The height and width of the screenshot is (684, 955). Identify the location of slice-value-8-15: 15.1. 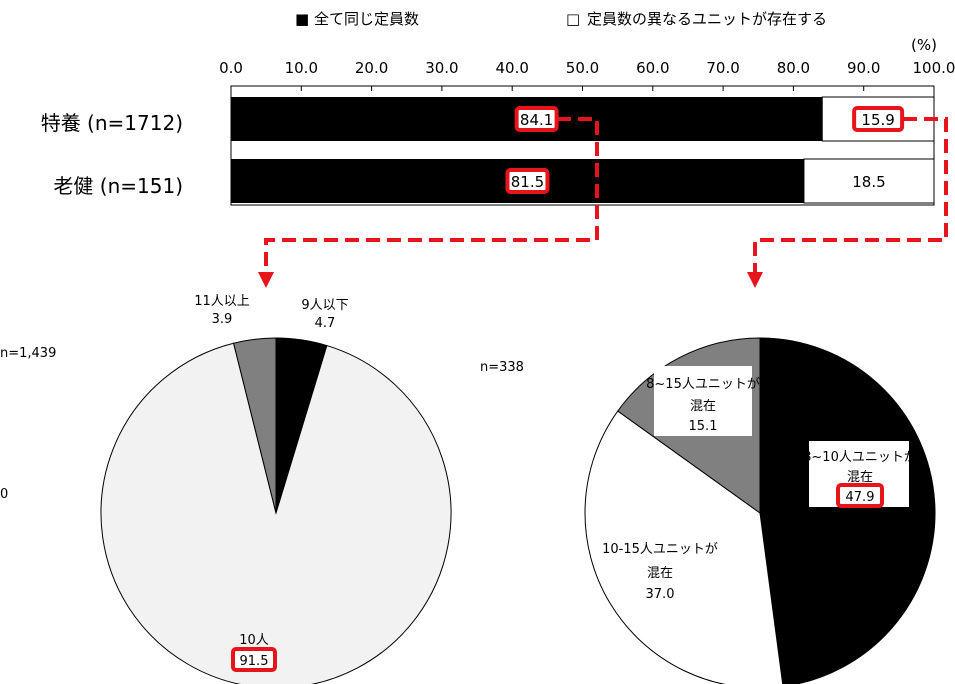
(703, 426).